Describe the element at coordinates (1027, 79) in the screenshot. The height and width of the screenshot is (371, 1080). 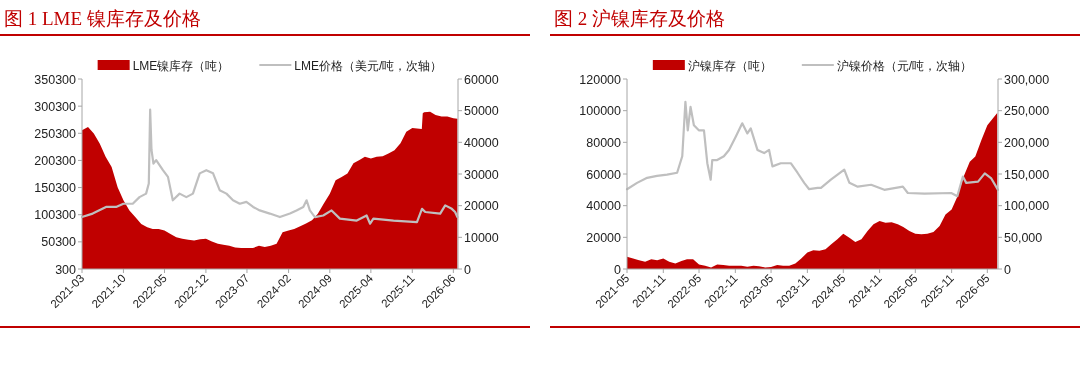
I see `y2-tick-label: 300,000` at that location.